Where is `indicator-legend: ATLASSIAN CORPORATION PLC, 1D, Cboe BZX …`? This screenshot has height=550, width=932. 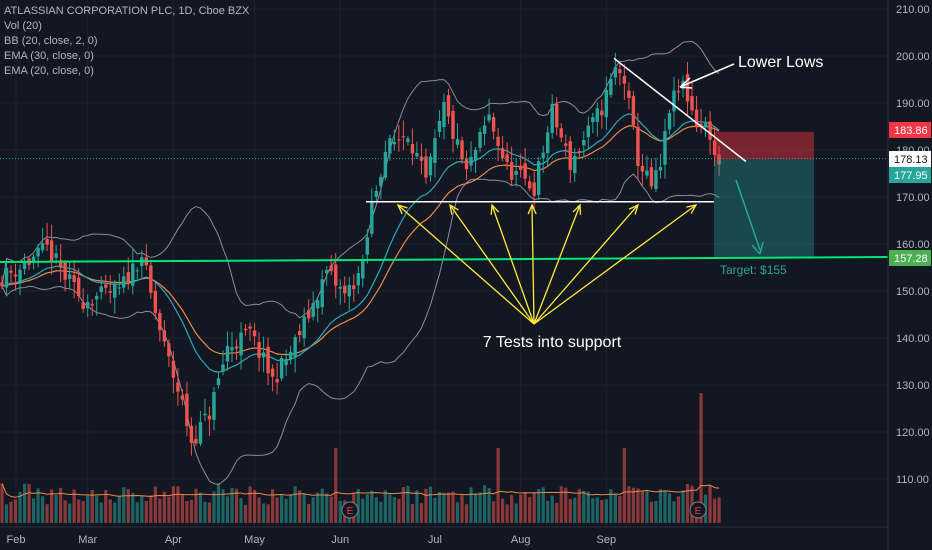
indicator-legend: ATLASSIAN CORPORATION PLC, 1D, Cboe BZX … is located at coordinates (126, 41).